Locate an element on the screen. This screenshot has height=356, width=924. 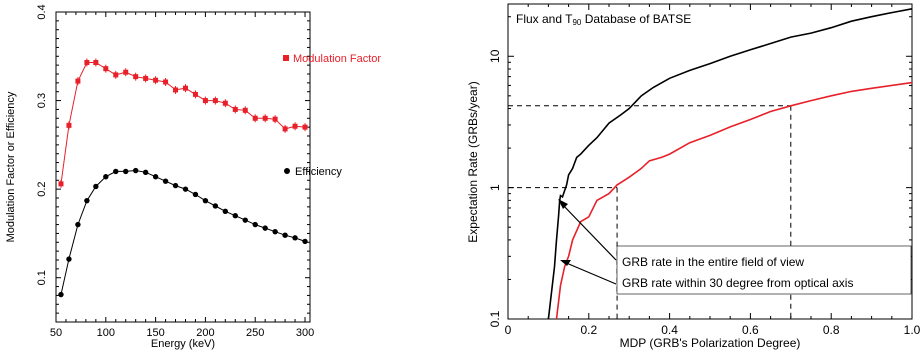
legend-efficiency: Efficiency is located at coordinates (313, 172).